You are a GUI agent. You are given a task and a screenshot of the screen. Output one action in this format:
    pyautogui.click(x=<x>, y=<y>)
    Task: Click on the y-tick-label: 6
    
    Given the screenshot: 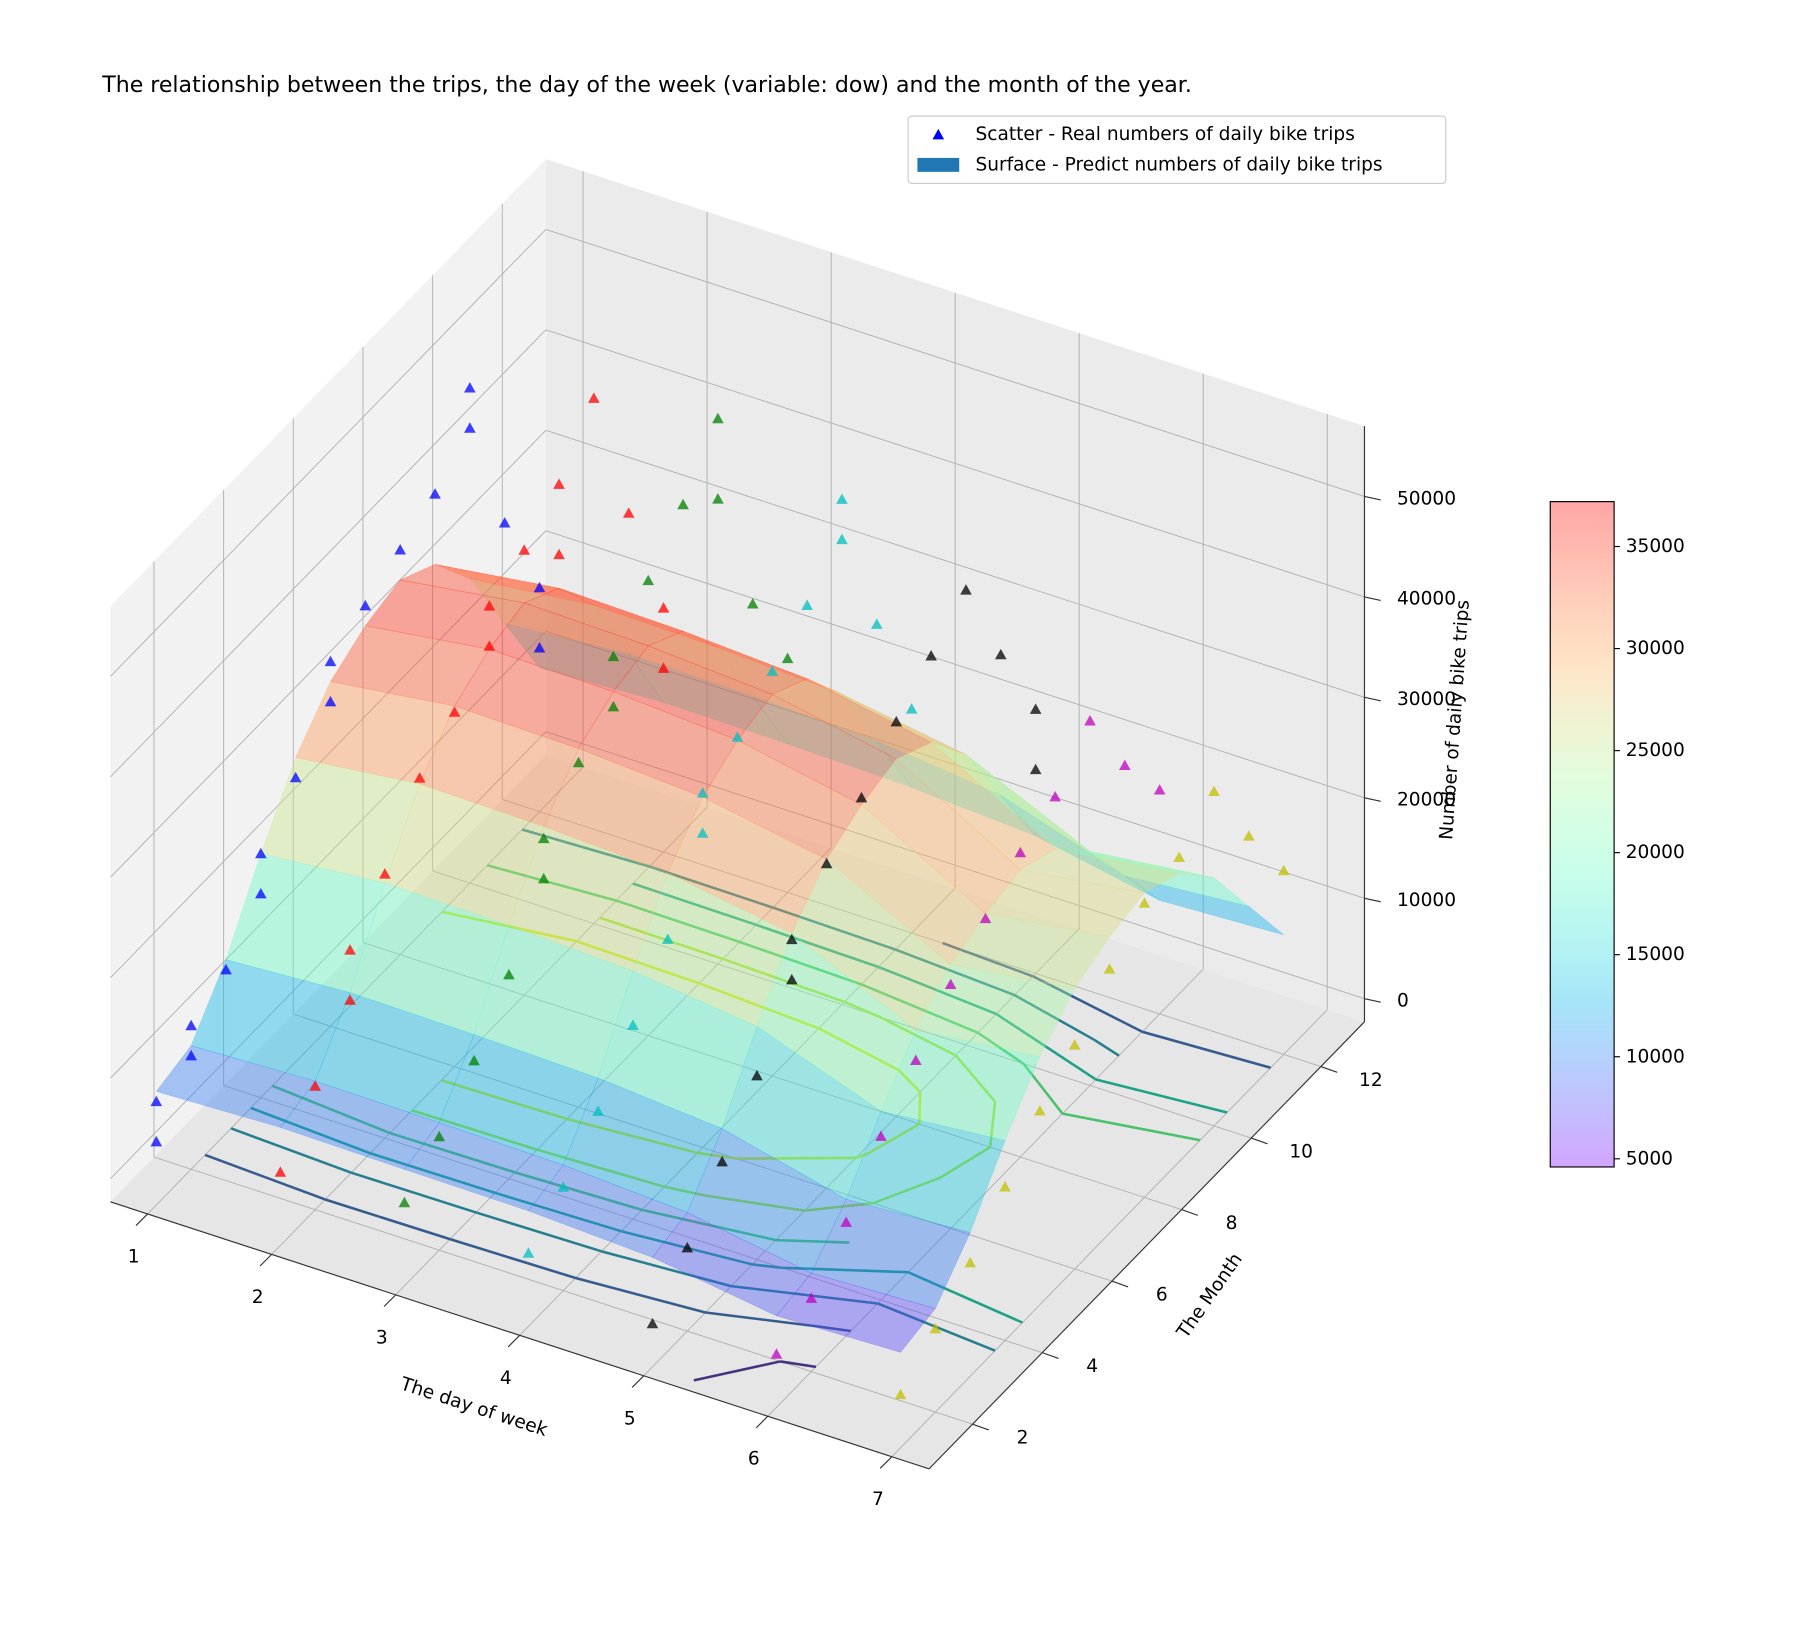 What is the action you would take?
    pyautogui.click(x=1162, y=1295)
    